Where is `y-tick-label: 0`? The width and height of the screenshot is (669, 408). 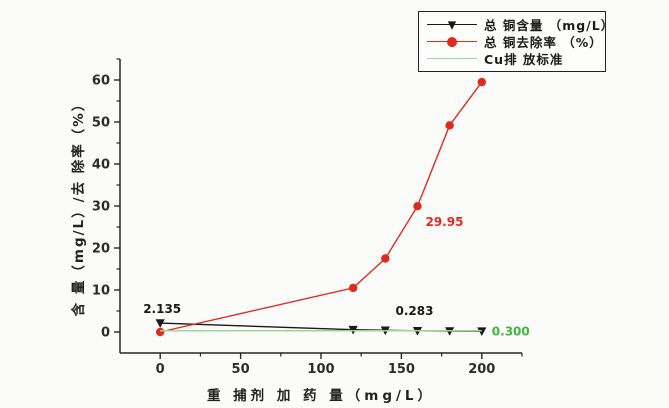
y-tick-label: 0 is located at coordinates (105, 333).